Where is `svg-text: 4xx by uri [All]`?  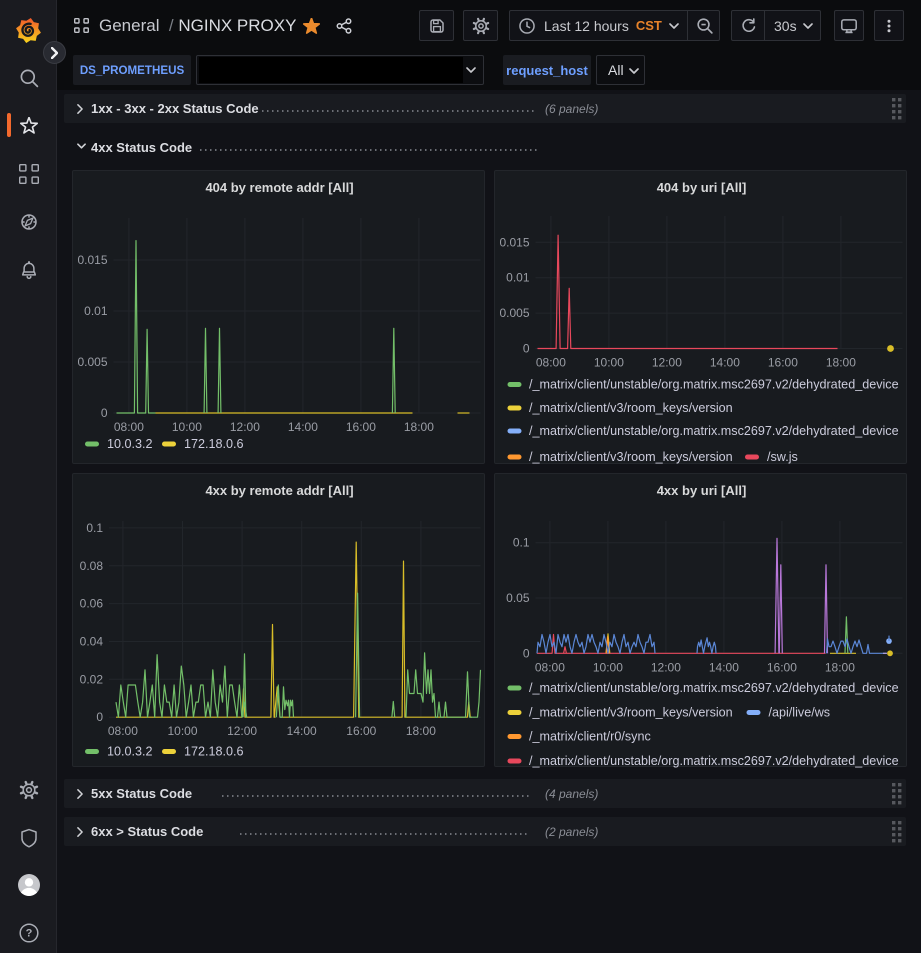 svg-text: 4xx by uri [All] is located at coordinates (701, 490).